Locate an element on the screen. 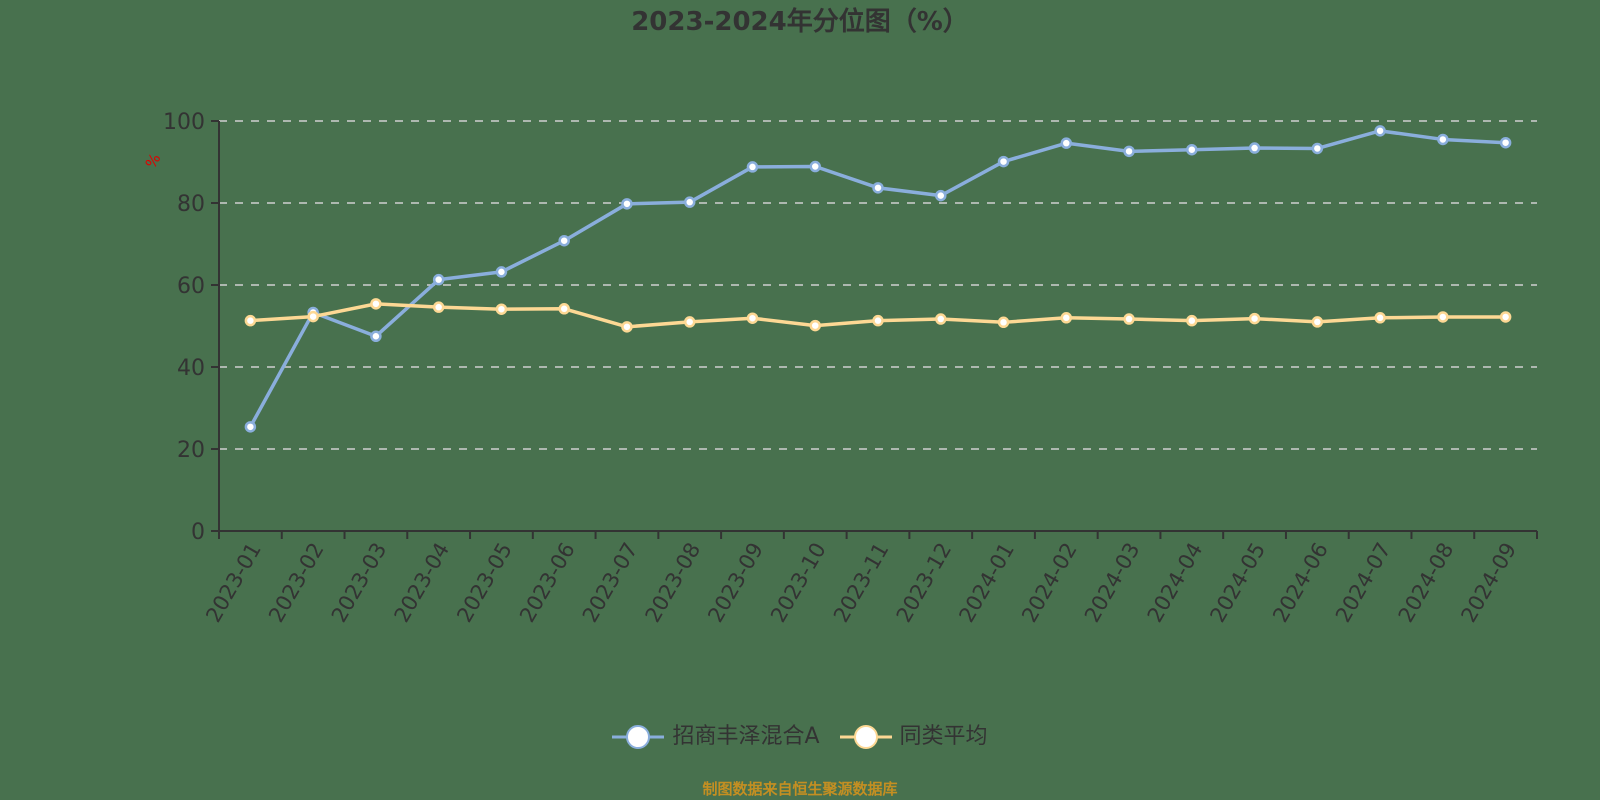  x-tick-label: 2023-03 is located at coordinates (359, 583).